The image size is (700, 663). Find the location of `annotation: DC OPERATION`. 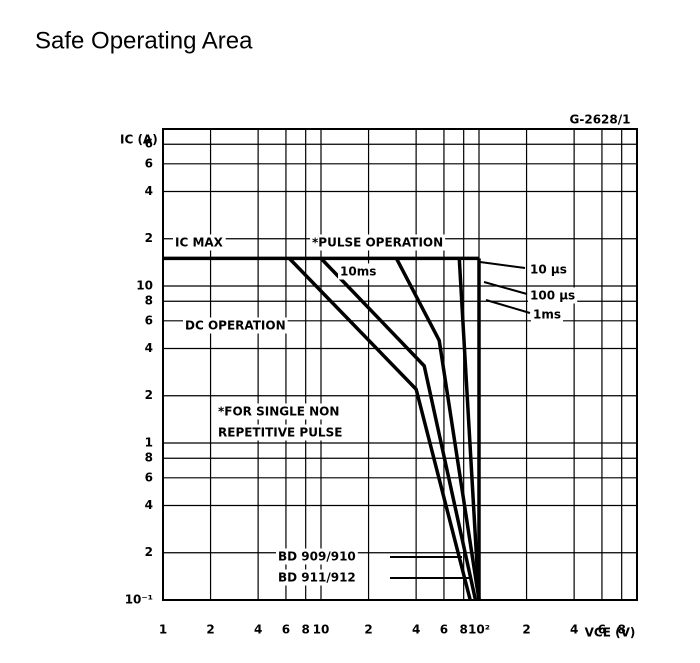

annotation: DC OPERATION is located at coordinates (235, 326).